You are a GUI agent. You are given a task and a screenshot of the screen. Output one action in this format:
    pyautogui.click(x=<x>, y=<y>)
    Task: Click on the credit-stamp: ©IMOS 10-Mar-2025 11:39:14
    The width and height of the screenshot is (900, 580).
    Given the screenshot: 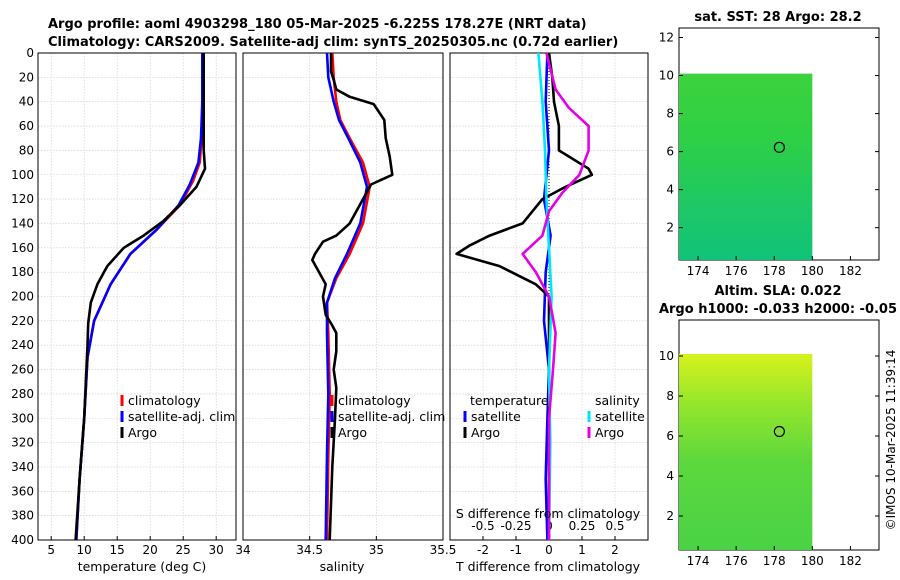 What is the action you would take?
    pyautogui.click(x=891, y=440)
    